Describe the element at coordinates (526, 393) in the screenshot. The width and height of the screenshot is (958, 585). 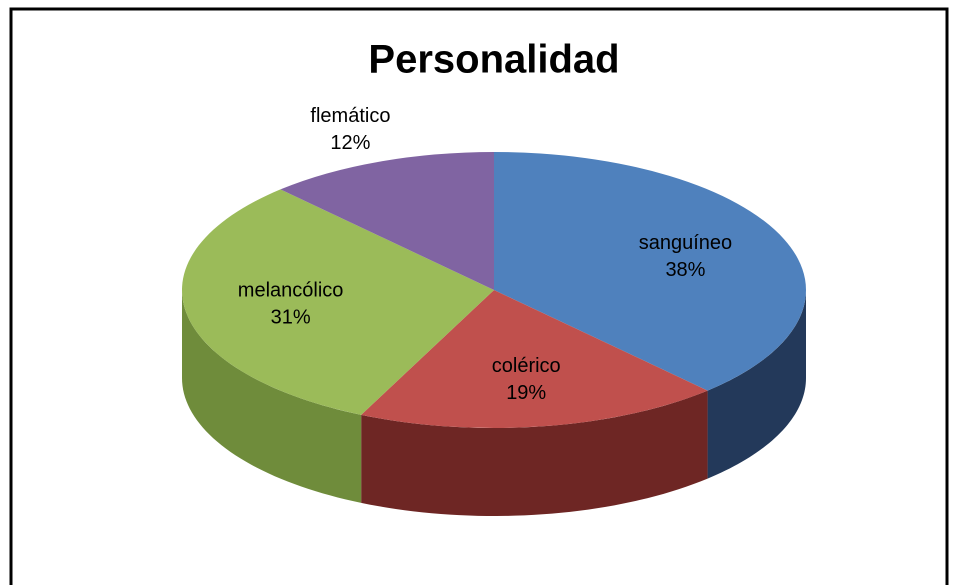
I see `slice-value-label: 19%` at that location.